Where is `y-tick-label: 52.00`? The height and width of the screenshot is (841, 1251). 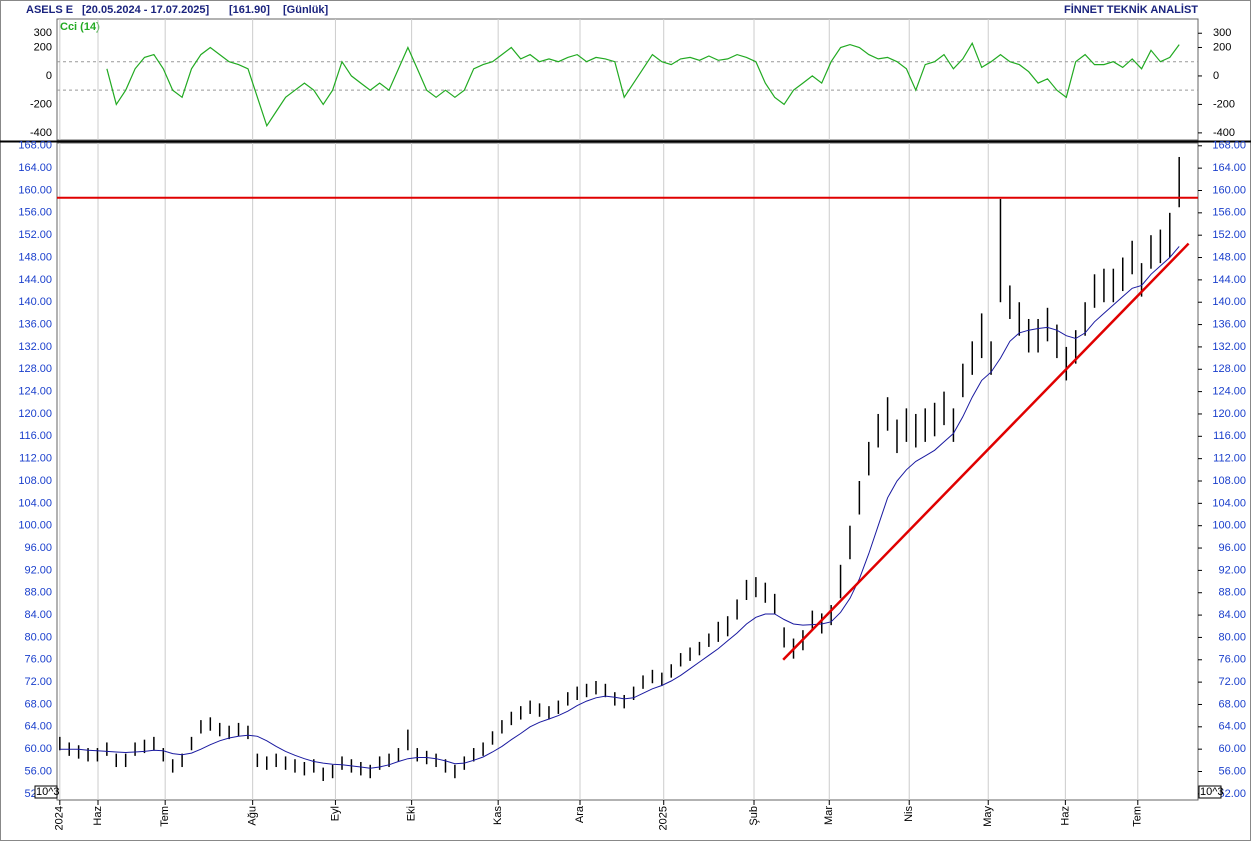
y-tick-label: 52.00 is located at coordinates (1232, 794).